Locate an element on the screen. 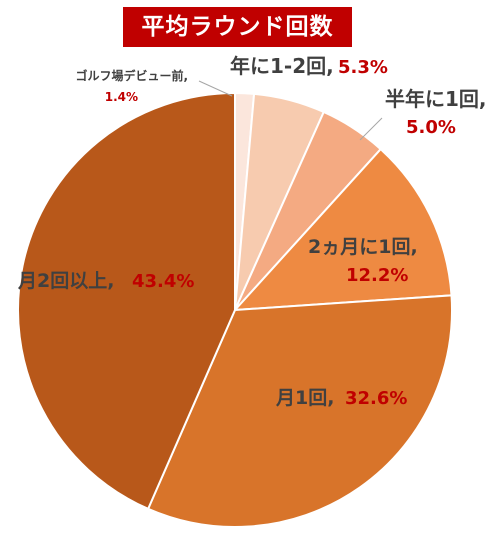  slice-label-6: 月2回以上, is located at coordinates (65, 281).